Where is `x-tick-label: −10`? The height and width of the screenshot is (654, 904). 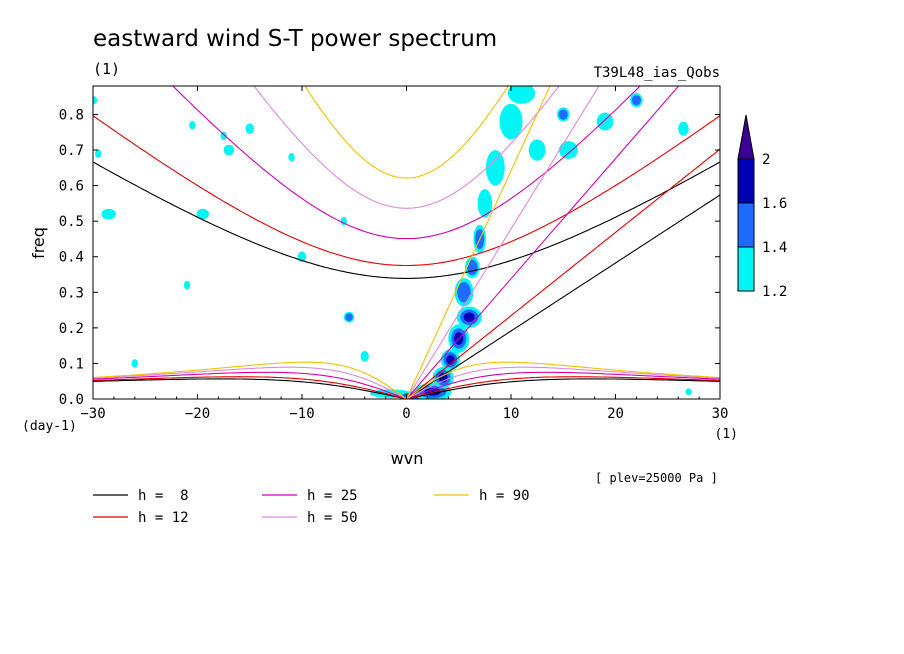 x-tick-label: −10 is located at coordinates (301, 414).